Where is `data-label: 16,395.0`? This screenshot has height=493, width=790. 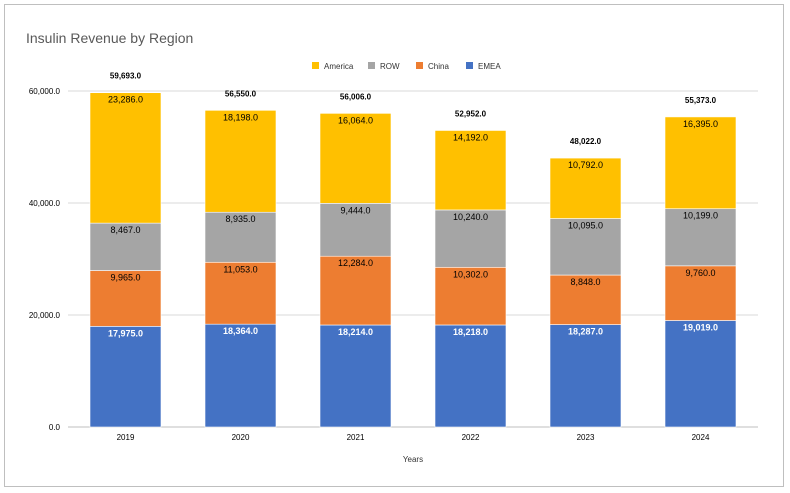 data-label: 16,395.0 is located at coordinates (700, 124).